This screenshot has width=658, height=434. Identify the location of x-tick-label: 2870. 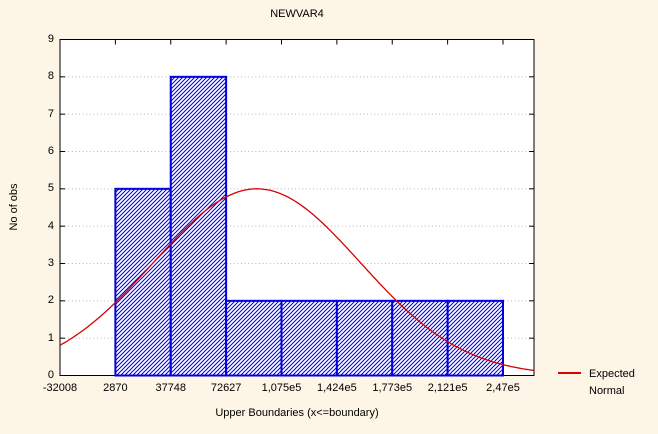
(115, 388).